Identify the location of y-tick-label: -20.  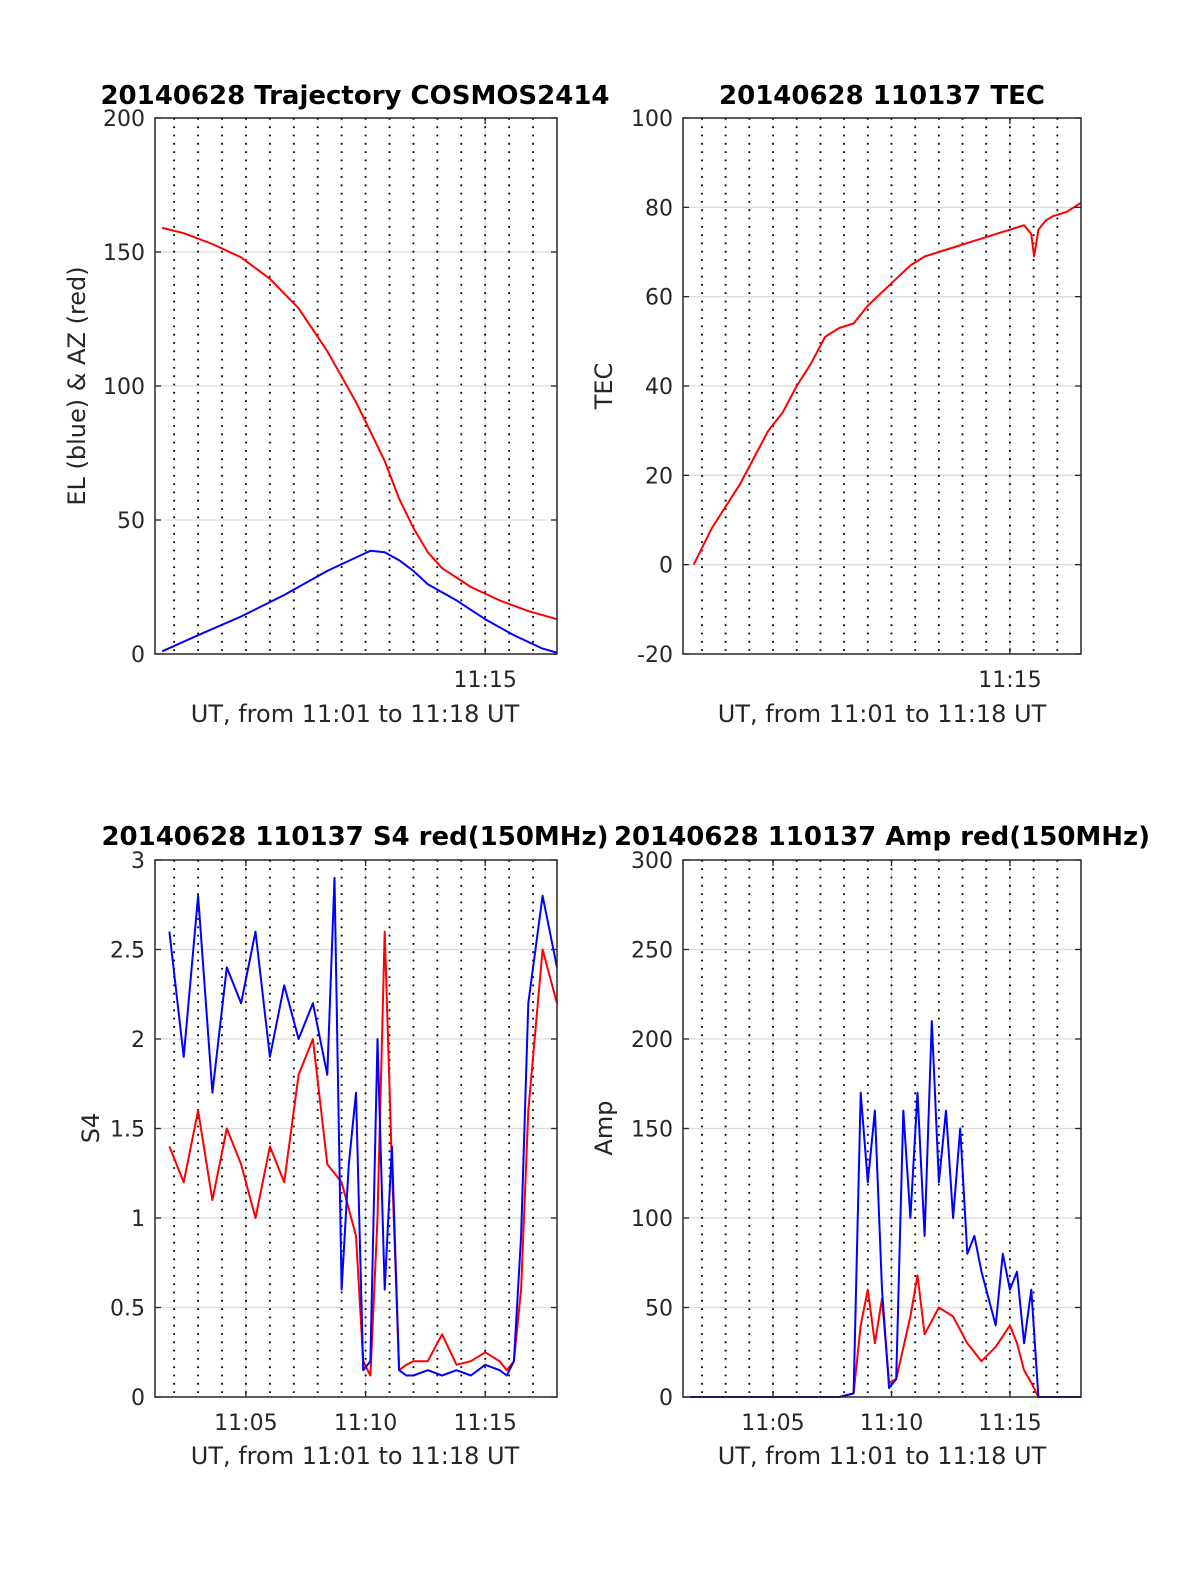
(655, 655).